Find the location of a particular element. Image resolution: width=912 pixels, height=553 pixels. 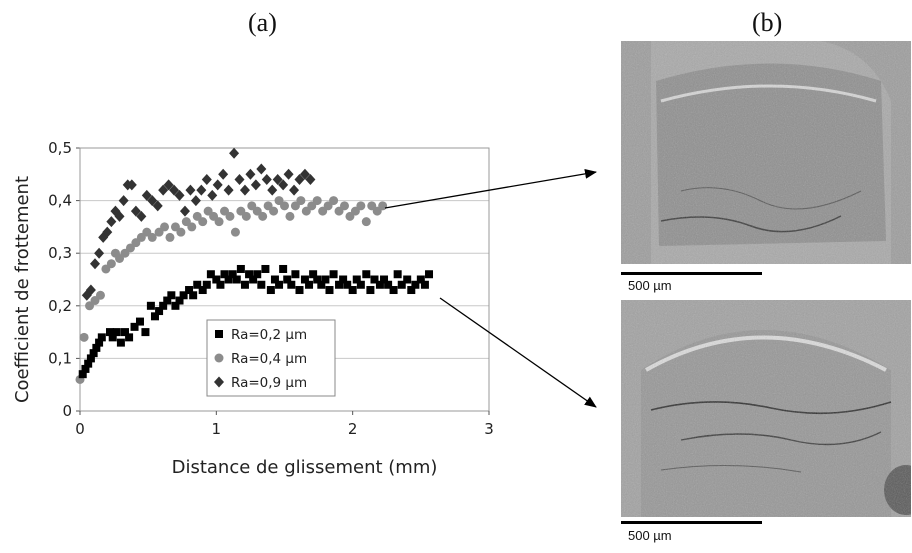

legend-swatch-ra-0-9-m is located at coordinates (219, 382).